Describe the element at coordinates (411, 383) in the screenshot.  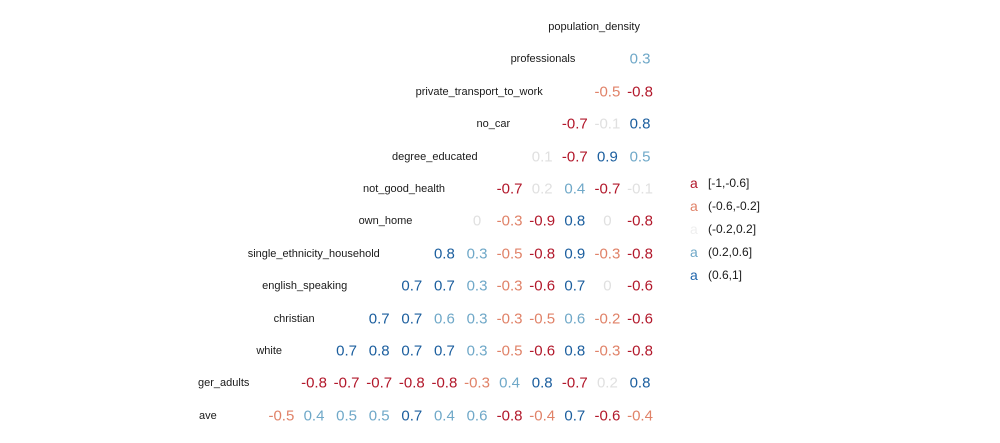
I see `corr-cell-ger-adults-3: -0.8` at that location.